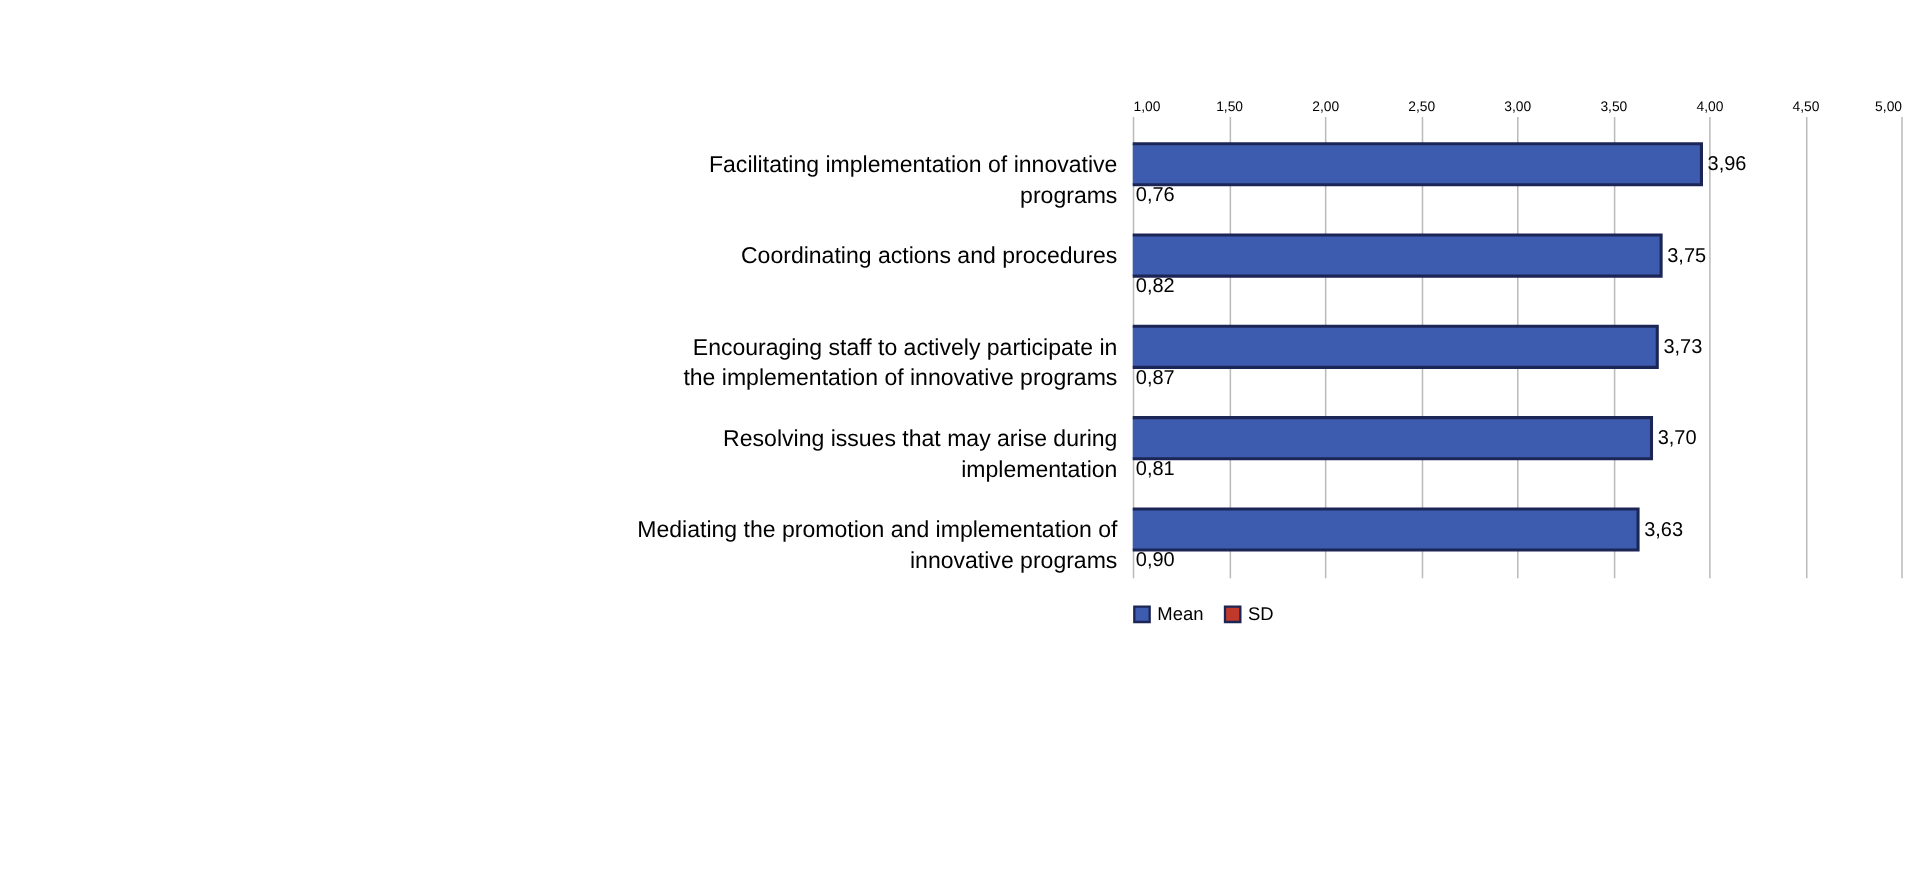 The width and height of the screenshot is (1932, 882). What do you see at coordinates (1180, 614) in the screenshot?
I see `legend-label: Mean` at bounding box center [1180, 614].